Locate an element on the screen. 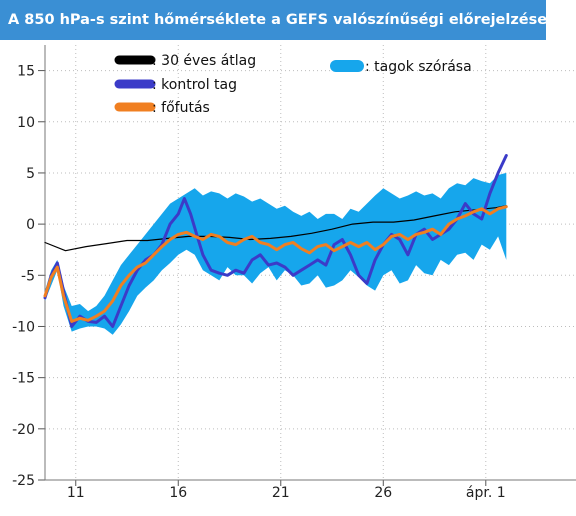 This screenshot has height=516, width=576. legend-item-main: : főfutás is located at coordinates (162, 108).